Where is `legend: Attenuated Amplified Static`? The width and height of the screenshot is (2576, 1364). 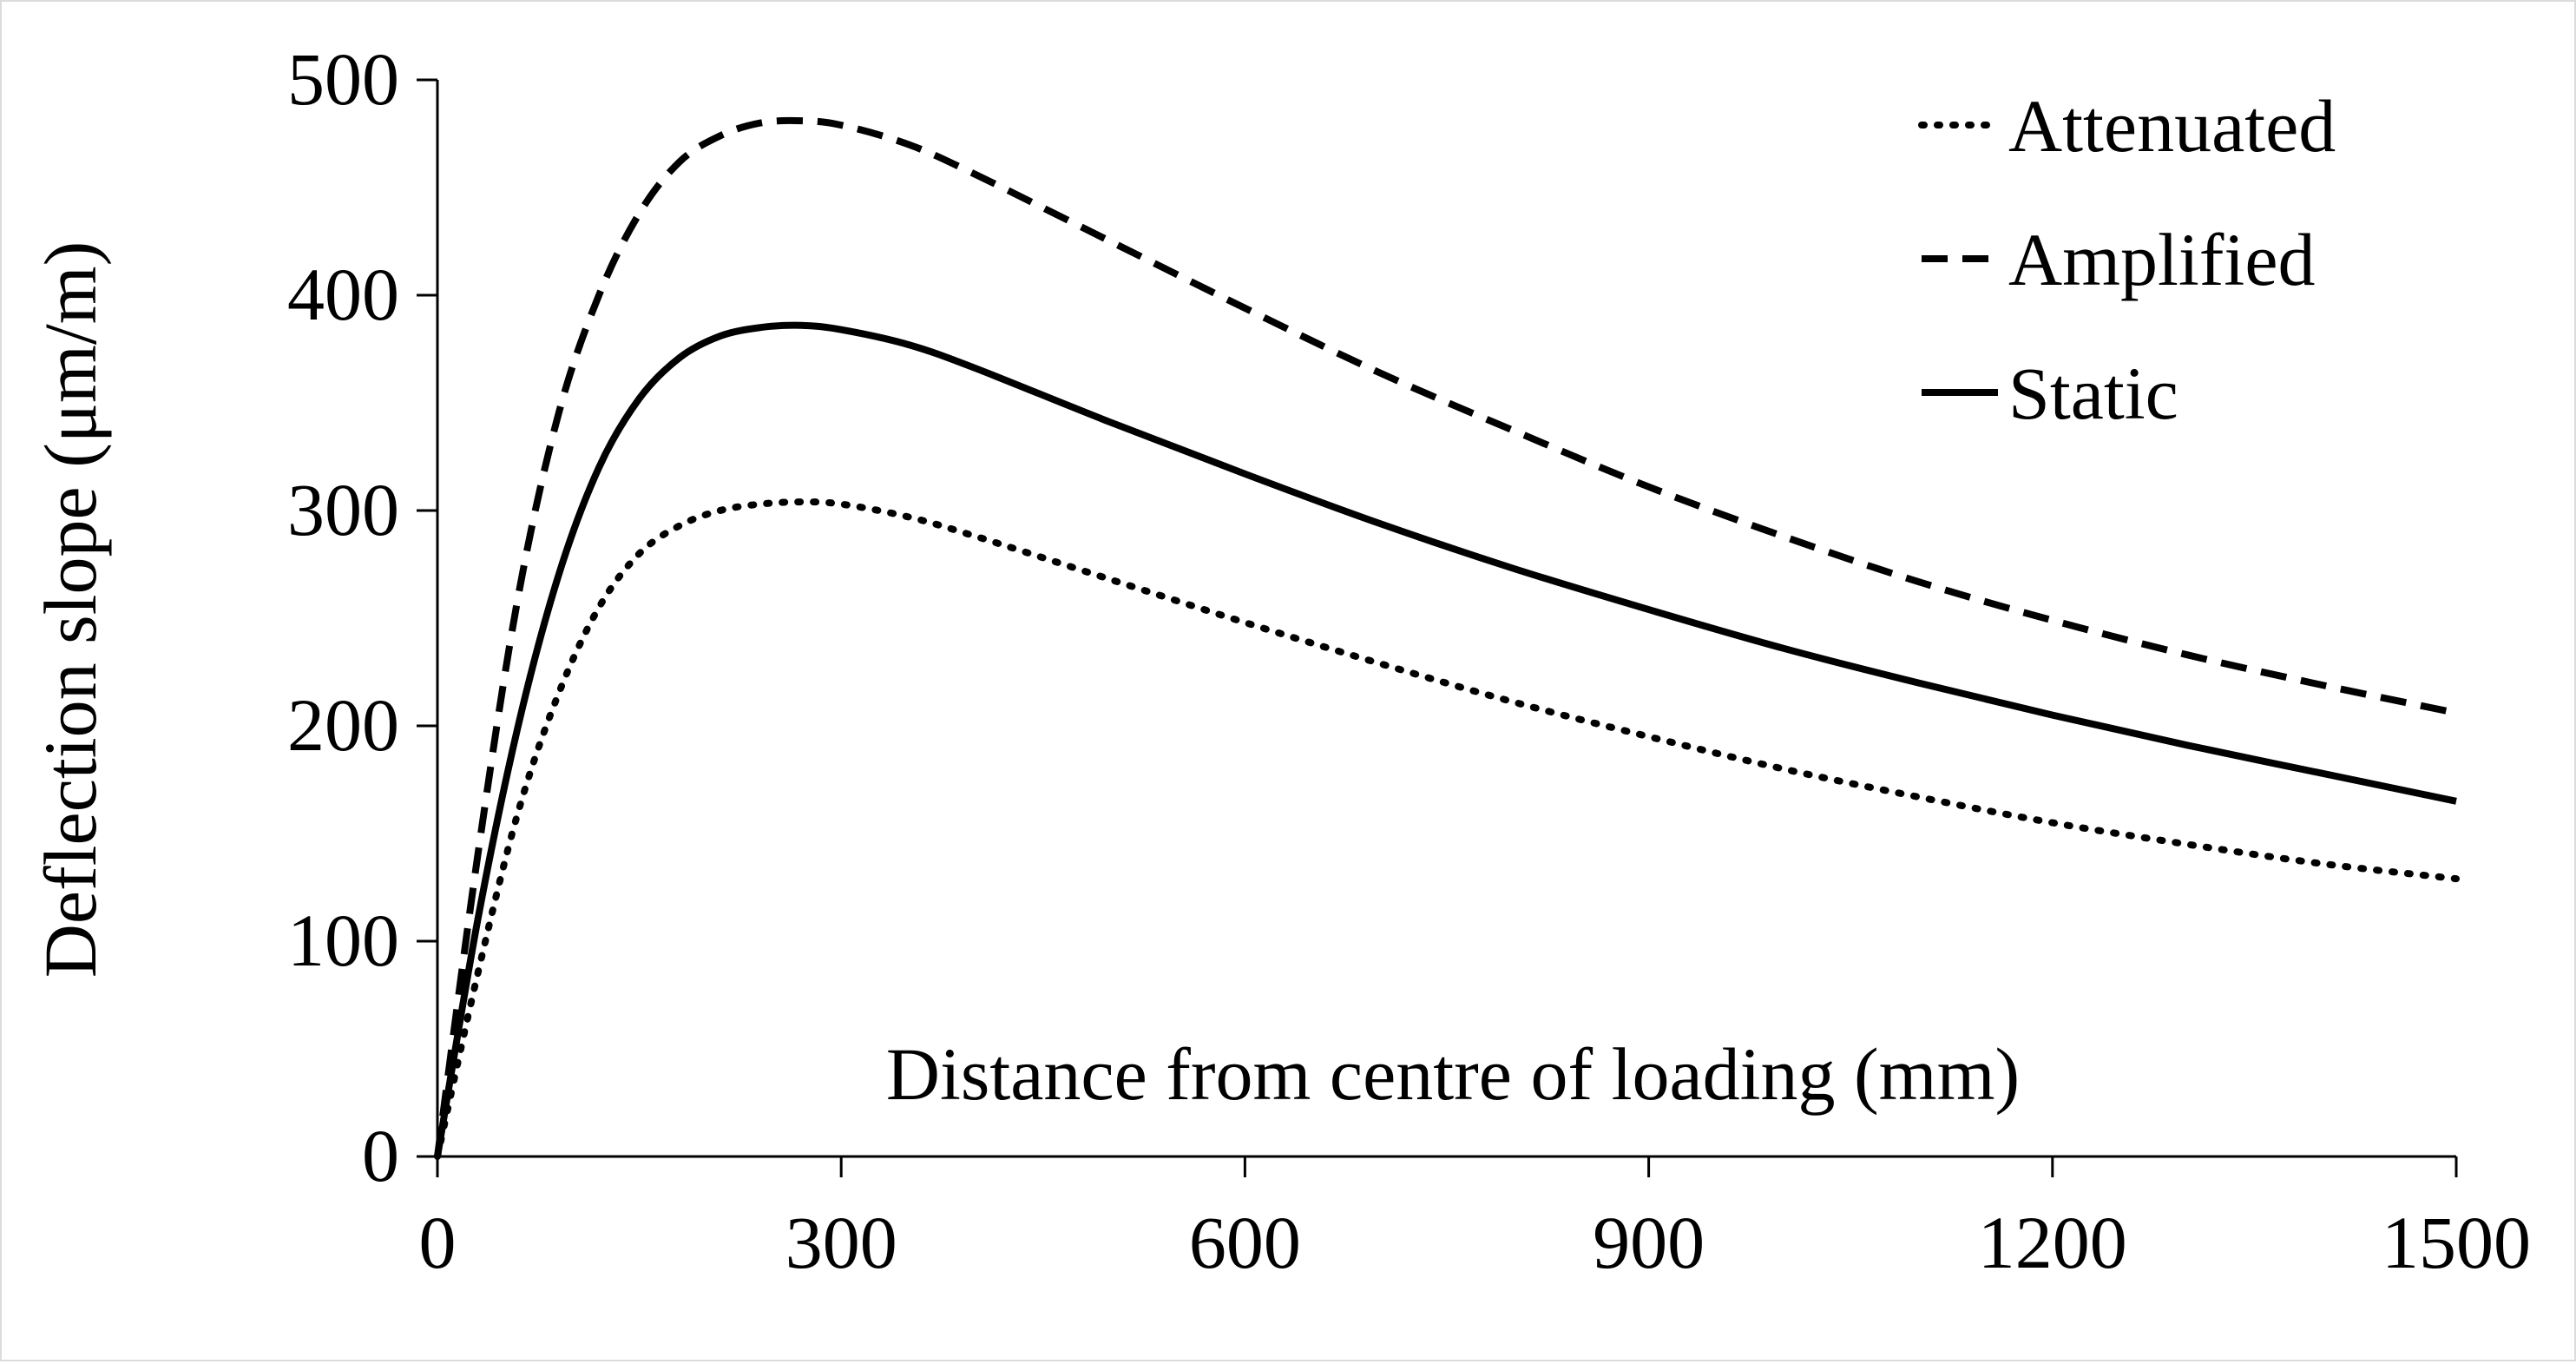
legend: Attenuated Amplified Static is located at coordinates (2127, 260).